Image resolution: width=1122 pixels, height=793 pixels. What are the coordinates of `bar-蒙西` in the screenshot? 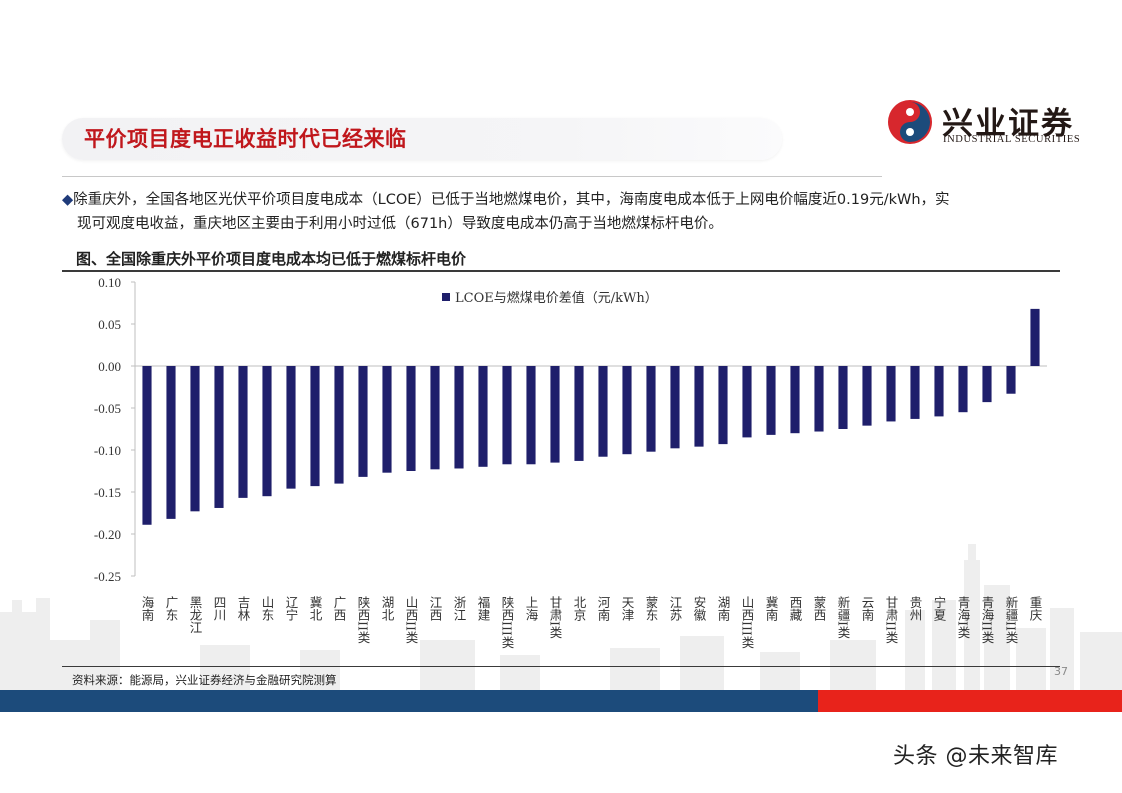 It's located at (819, 399).